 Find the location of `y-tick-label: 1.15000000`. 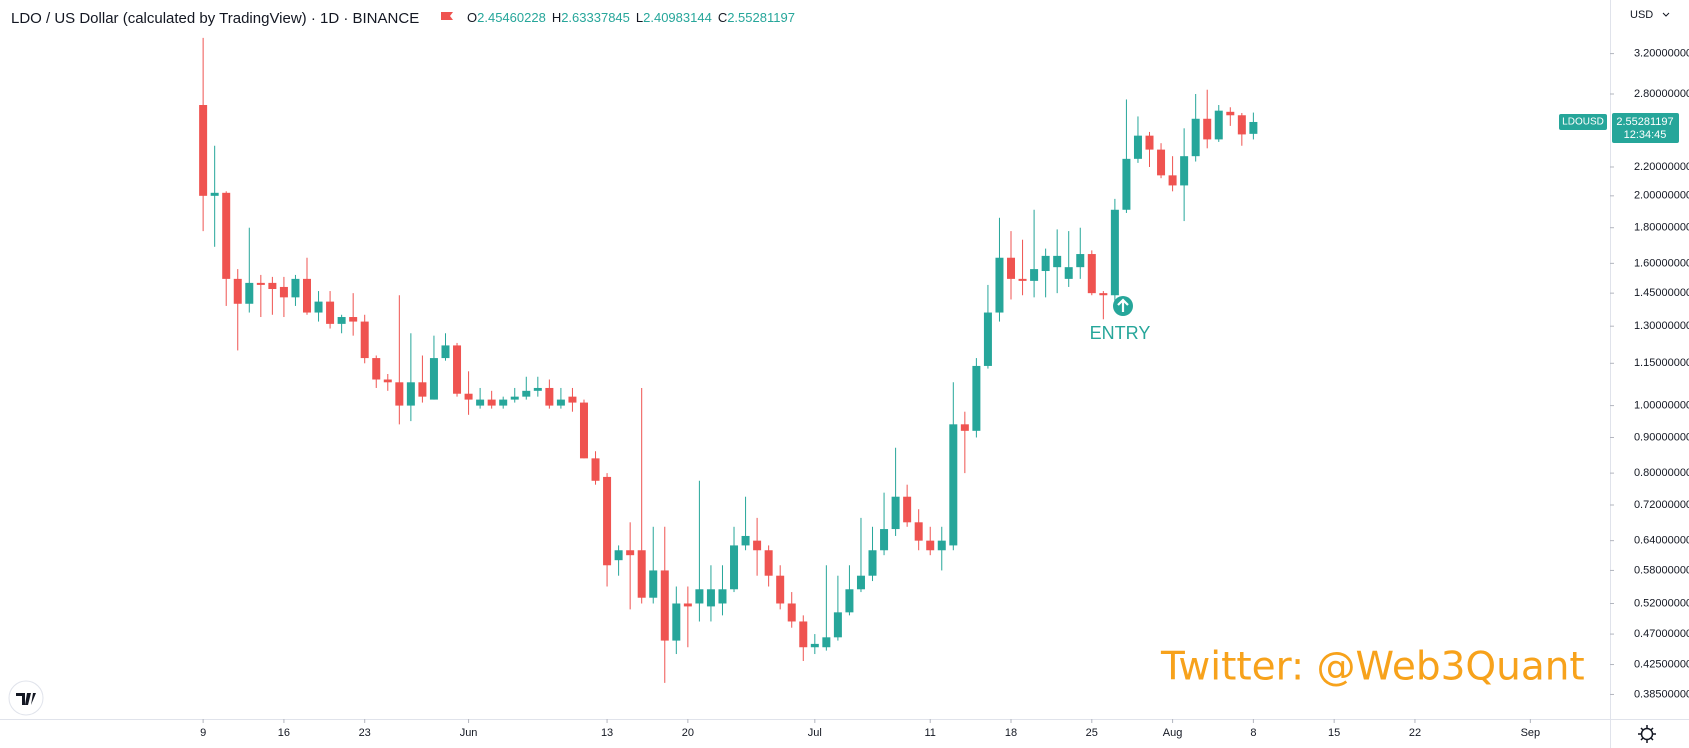

y-tick-label: 1.15000000 is located at coordinates (1661, 363).